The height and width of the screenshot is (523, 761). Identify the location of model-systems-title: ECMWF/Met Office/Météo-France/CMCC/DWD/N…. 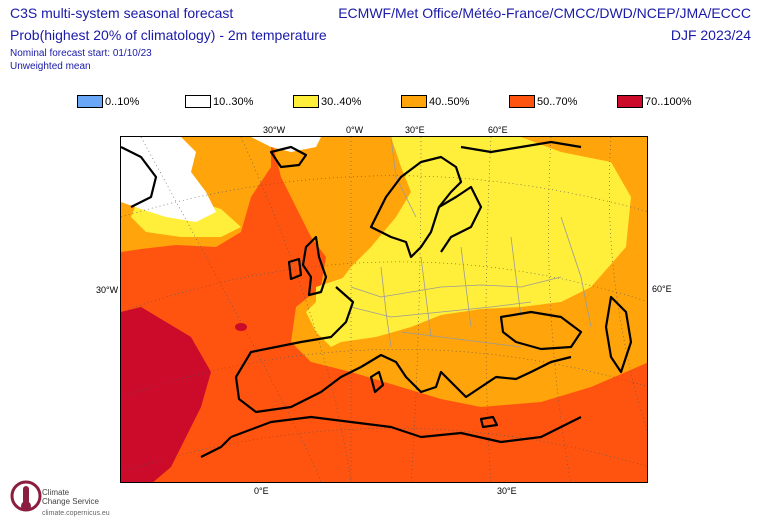
(544, 13).